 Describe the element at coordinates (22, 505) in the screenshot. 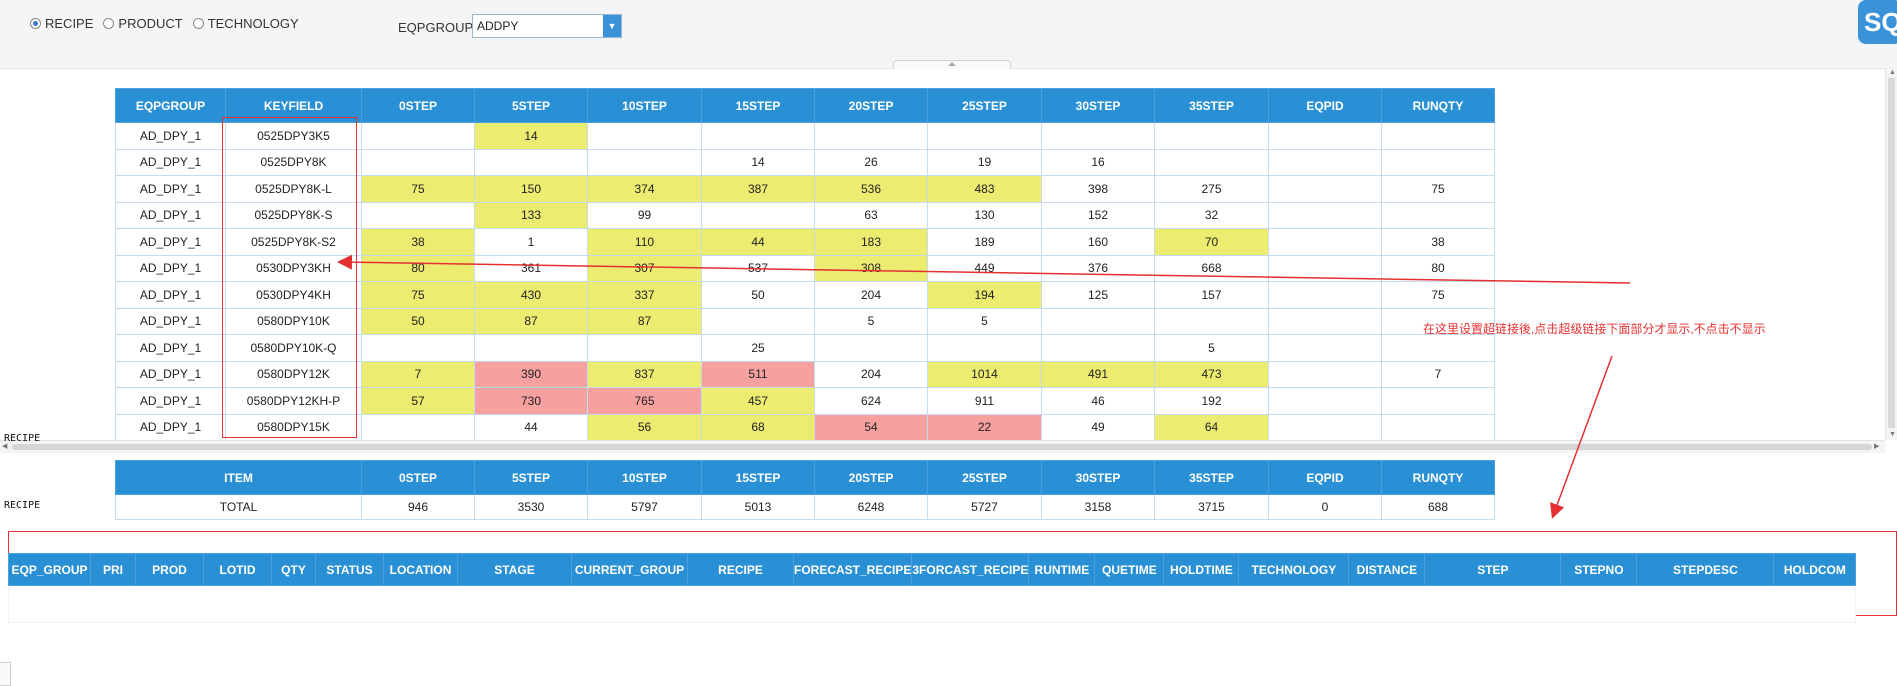

I see `recipe-side-label-2: RECIPE` at that location.